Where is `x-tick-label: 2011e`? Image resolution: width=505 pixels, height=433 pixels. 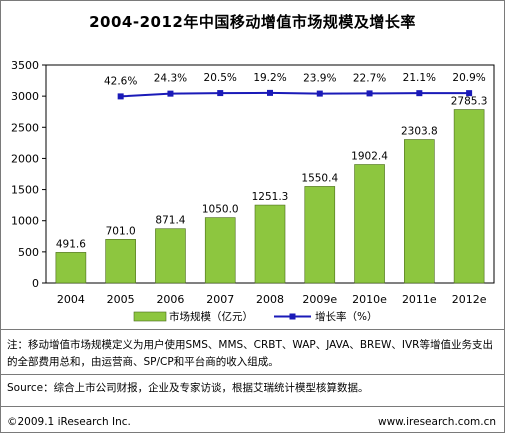
x-tick-label: 2011e is located at coordinates (419, 299).